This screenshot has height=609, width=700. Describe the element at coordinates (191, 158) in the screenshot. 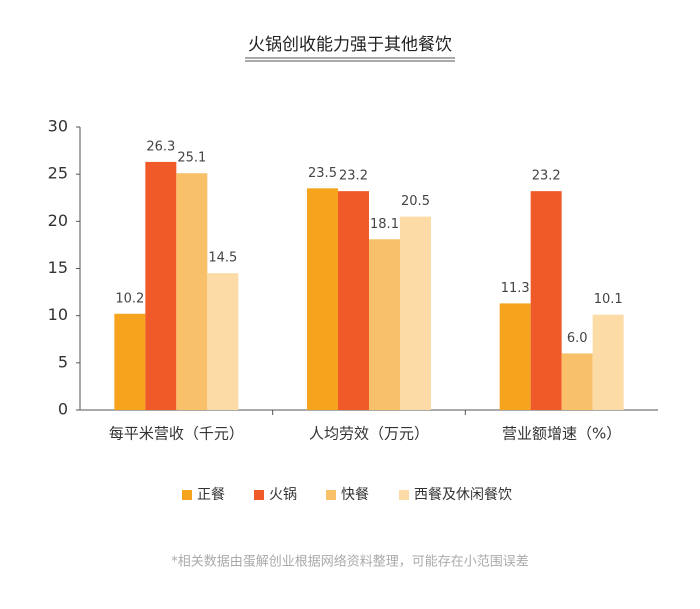

I see `value-label: 25.1` at that location.